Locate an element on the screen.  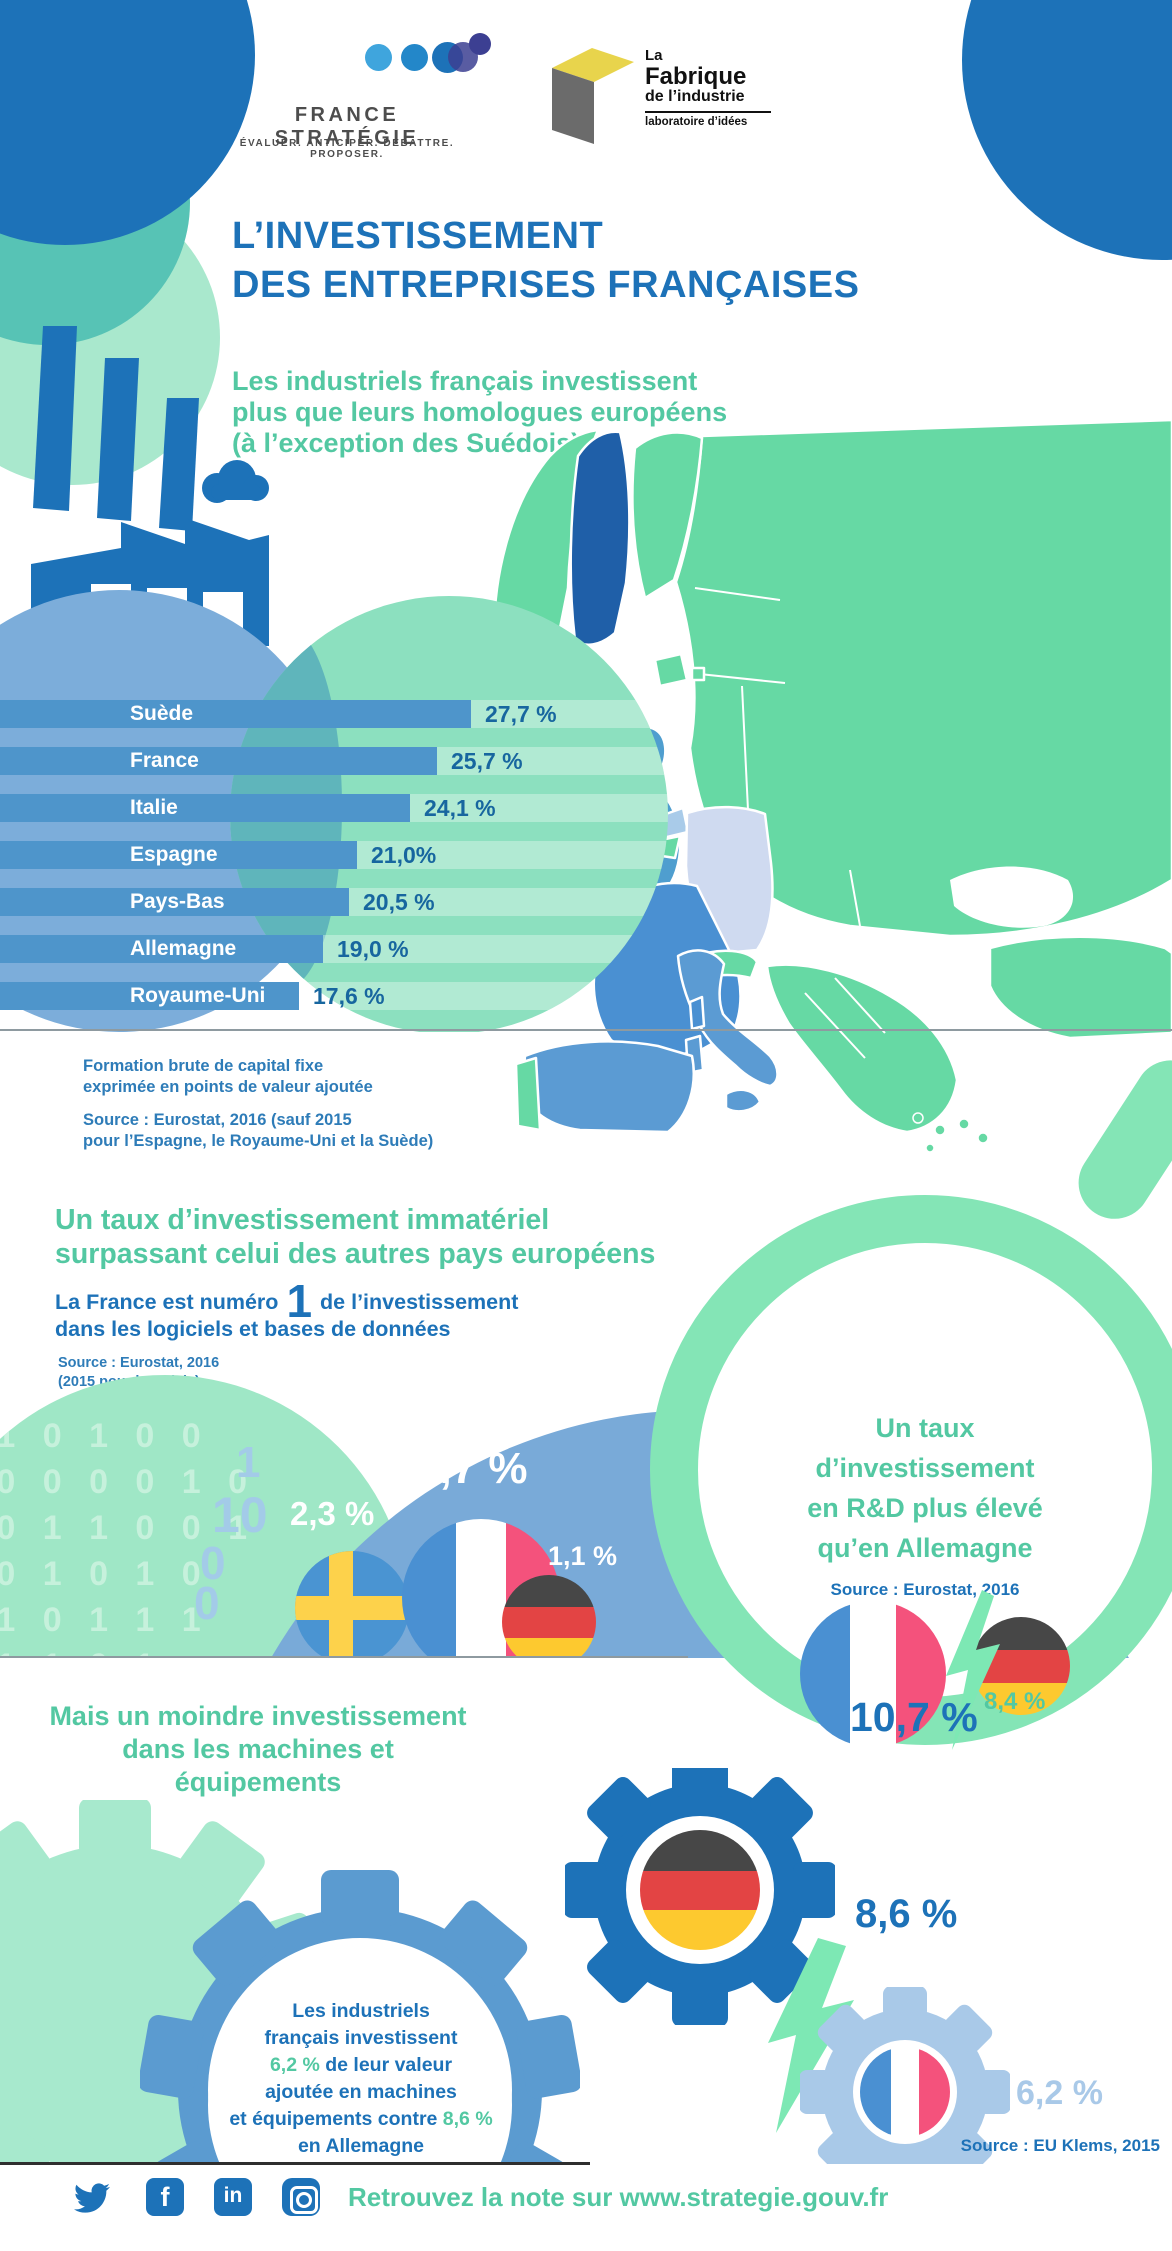
logo-dot-blue is located at coordinates (414, 57).